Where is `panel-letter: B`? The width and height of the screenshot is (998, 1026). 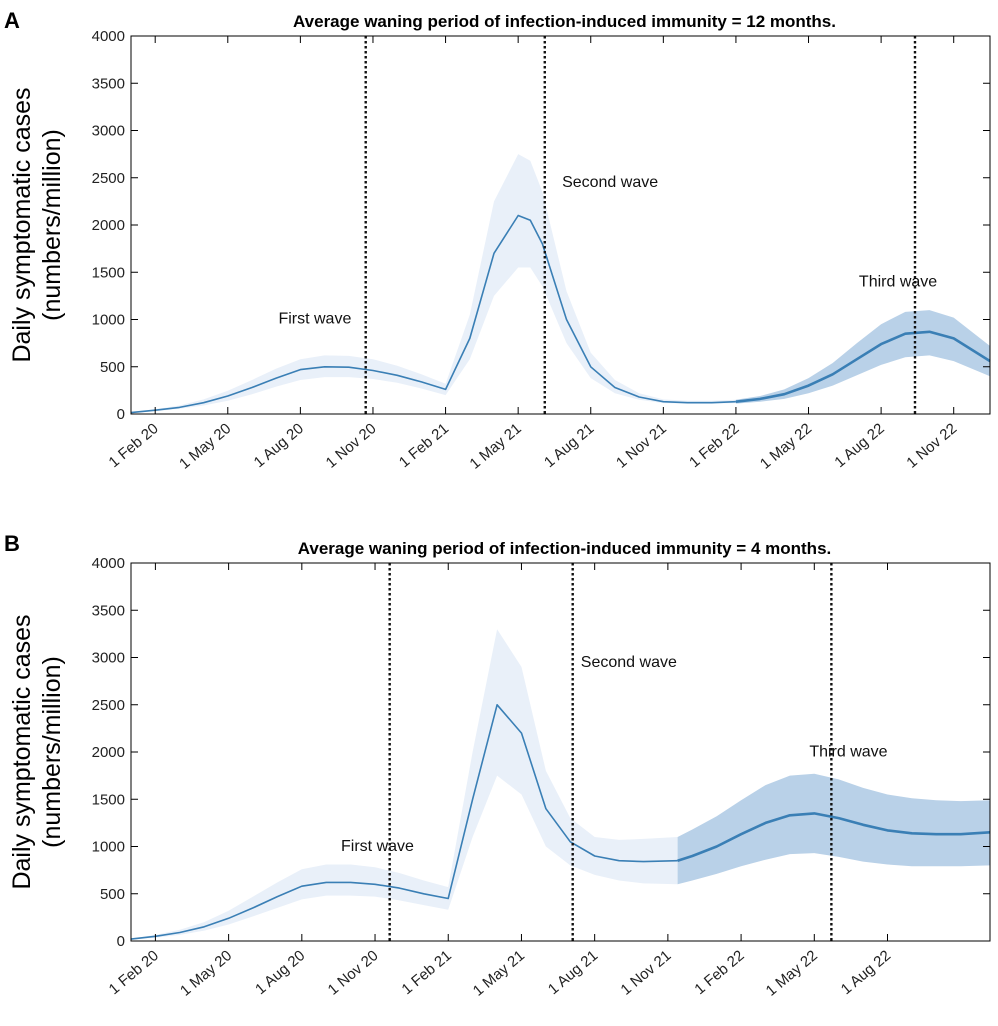
panel-letter: B is located at coordinates (12, 543).